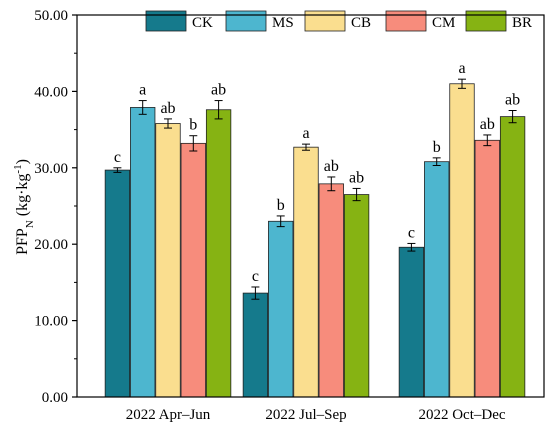 This screenshot has width=550, height=425. I want to click on y-tick-label: 0.00, so click(55, 398).